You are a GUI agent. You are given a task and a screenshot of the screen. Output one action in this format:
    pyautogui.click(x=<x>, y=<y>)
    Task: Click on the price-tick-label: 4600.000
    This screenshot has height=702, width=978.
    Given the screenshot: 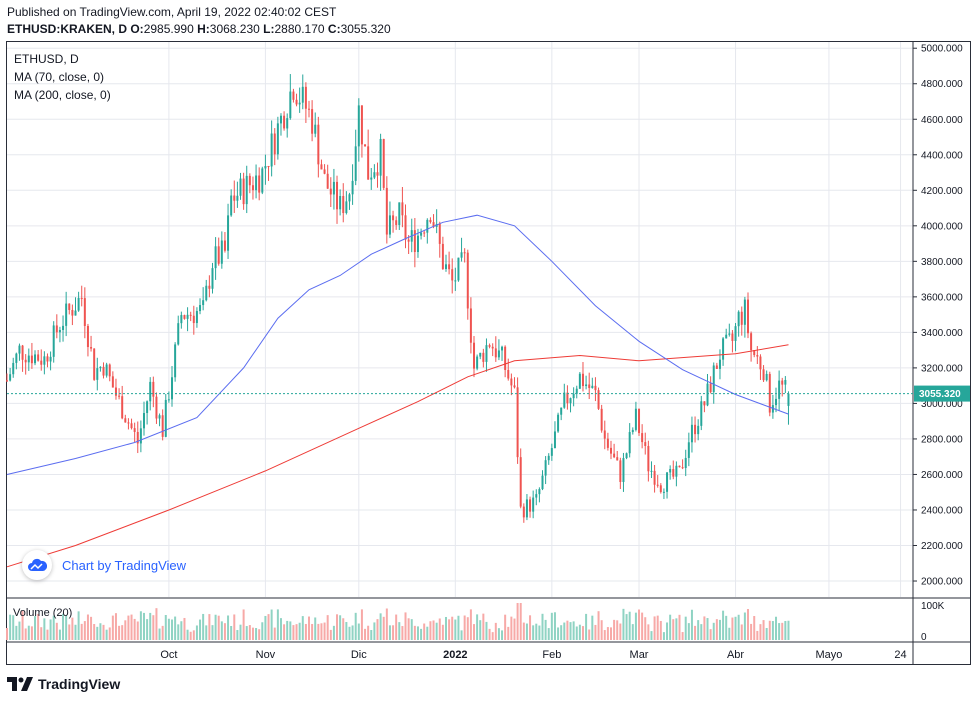 What is the action you would take?
    pyautogui.click(x=942, y=120)
    